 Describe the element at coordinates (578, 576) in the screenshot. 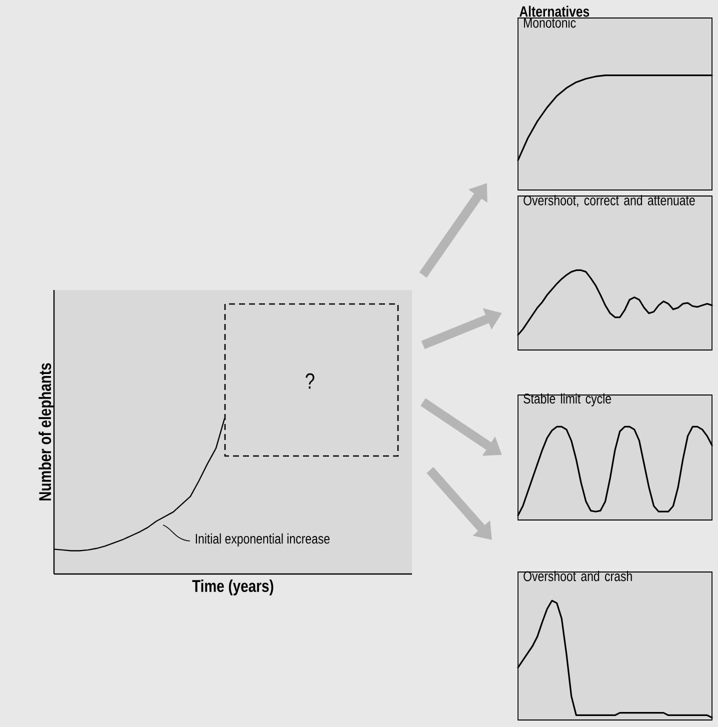

I see `chart-title: Overshoot and crash` at that location.